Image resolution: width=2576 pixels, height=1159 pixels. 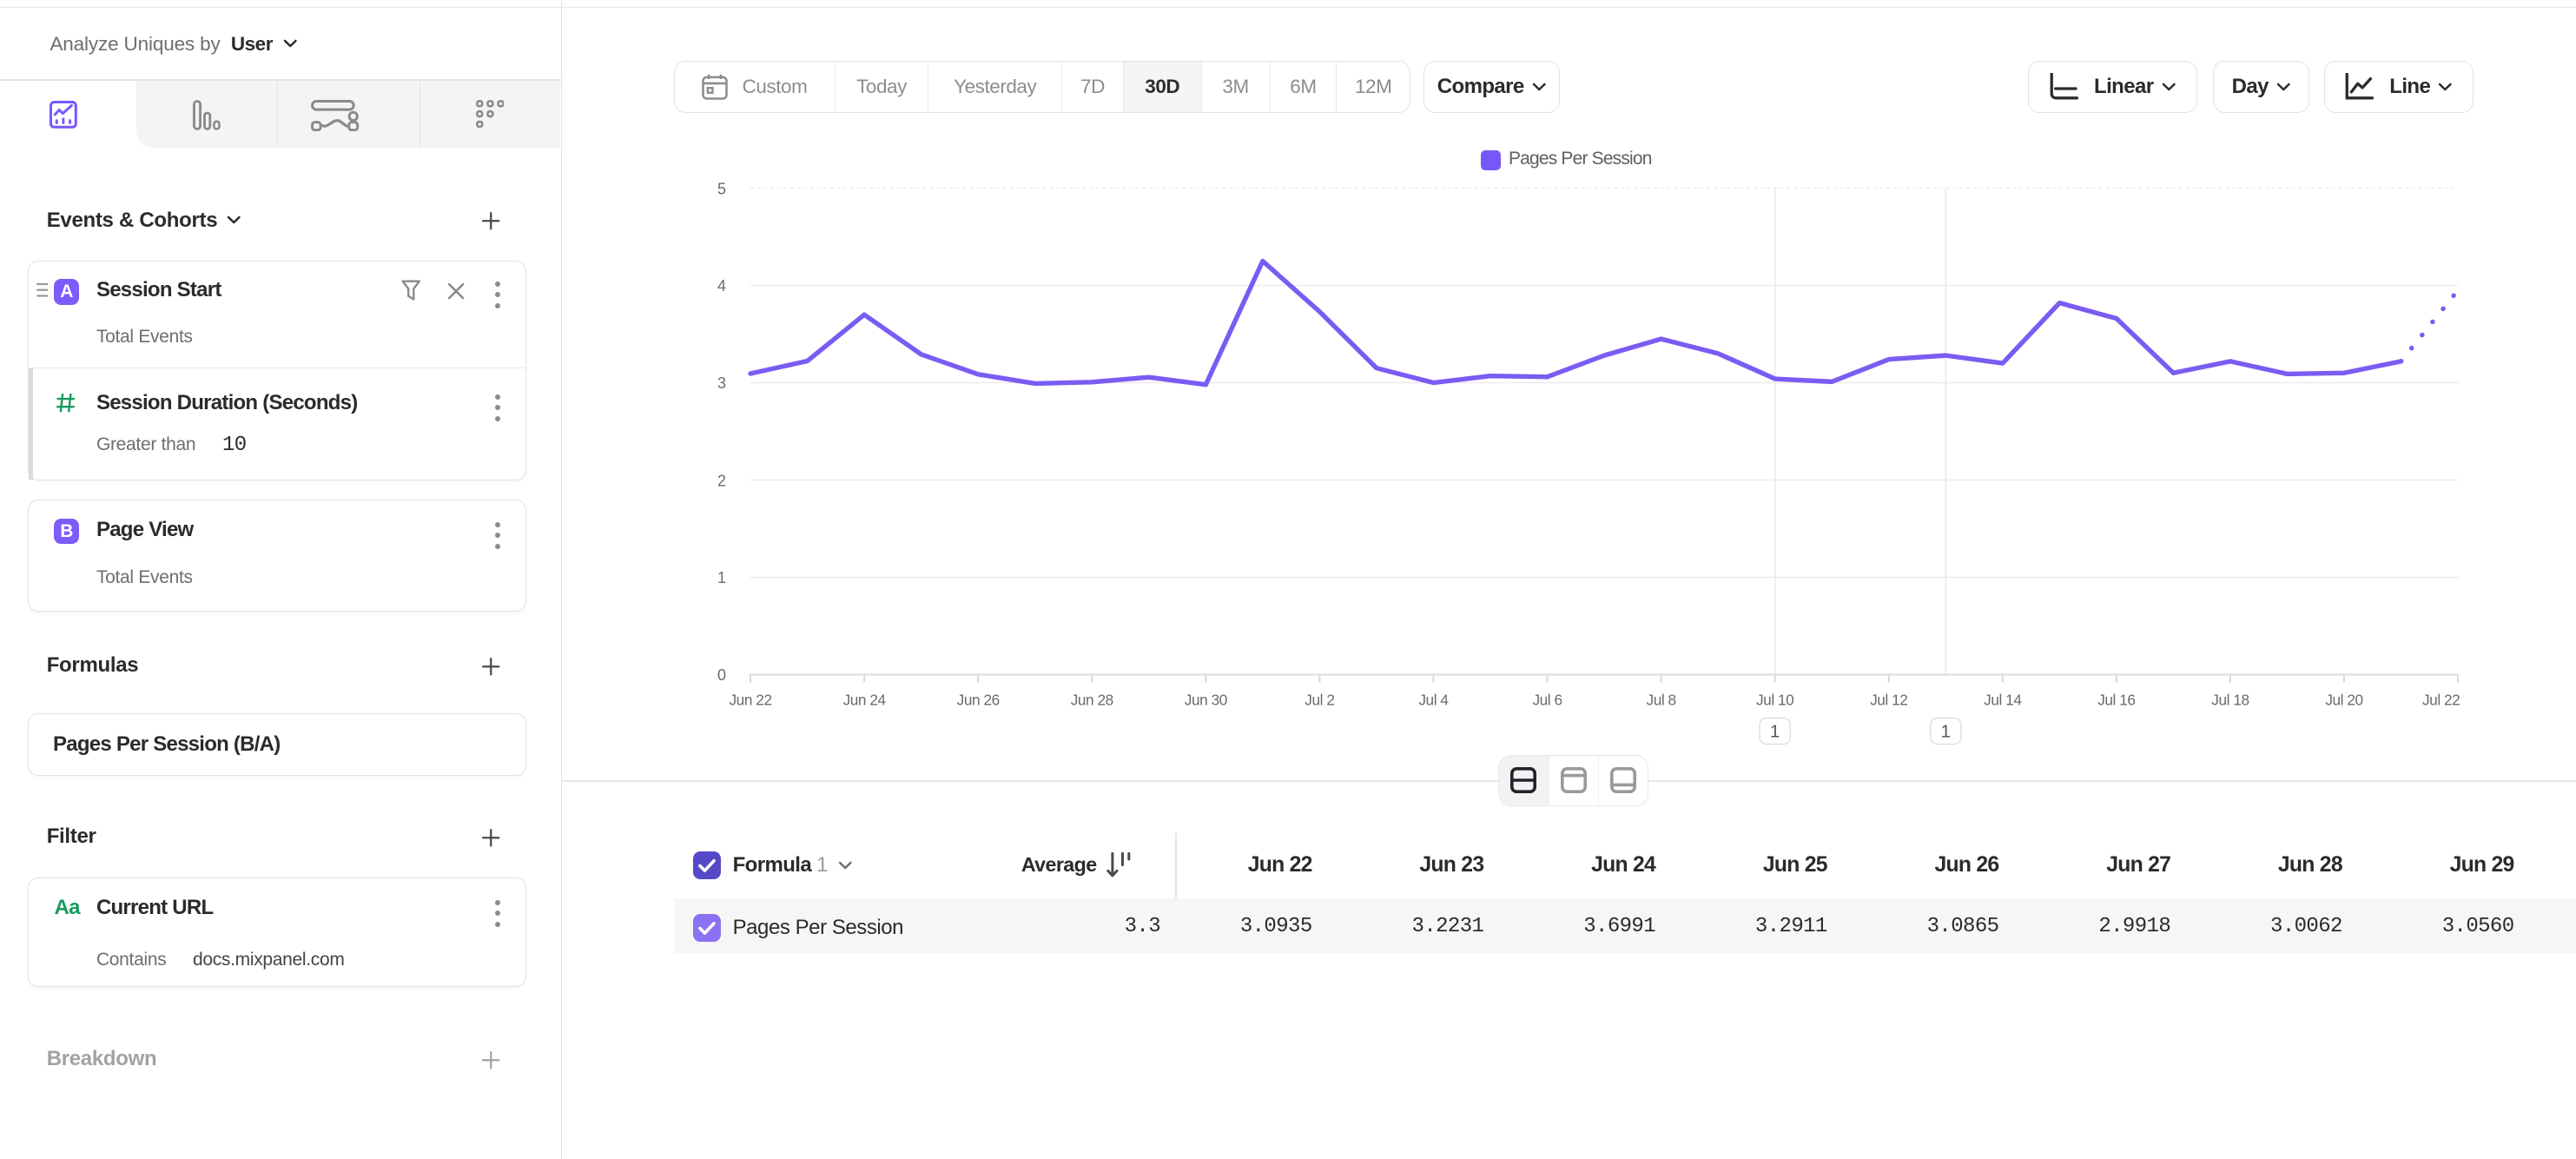 What do you see at coordinates (1092, 699) in the screenshot?
I see `svg-text: Jun 28` at bounding box center [1092, 699].